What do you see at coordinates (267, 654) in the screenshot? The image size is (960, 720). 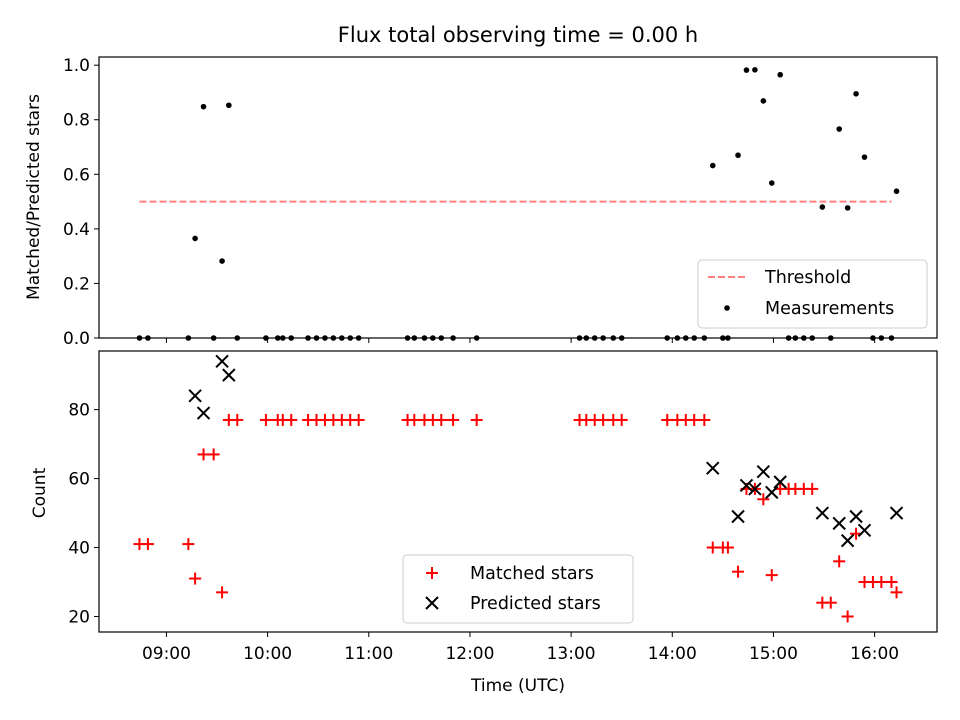 I see `x-tick-label: 10:00` at bounding box center [267, 654].